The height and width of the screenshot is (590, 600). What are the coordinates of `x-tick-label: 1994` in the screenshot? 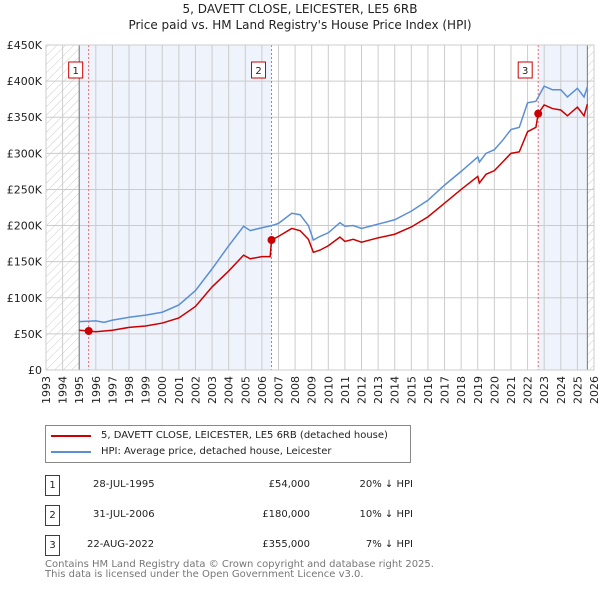 It's located at (63, 390).